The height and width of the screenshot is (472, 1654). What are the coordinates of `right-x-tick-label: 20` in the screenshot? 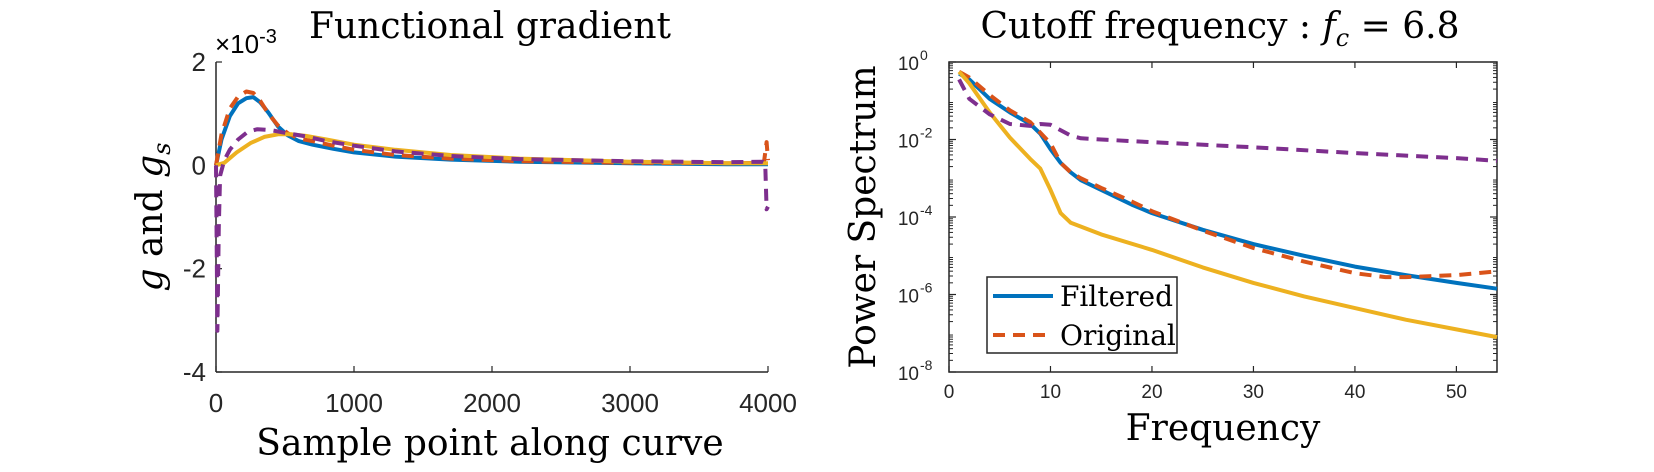 It's located at (1151, 392).